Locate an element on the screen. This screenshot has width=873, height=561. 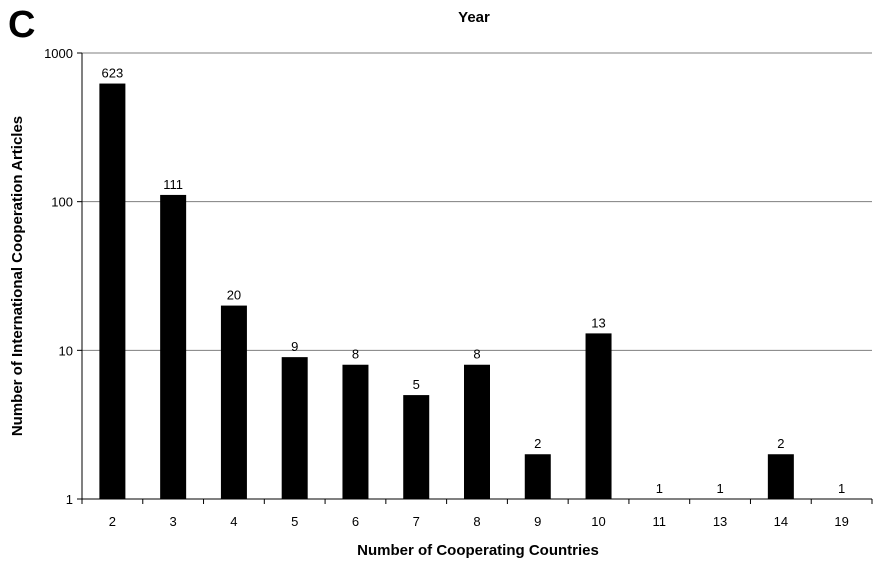
data-label: 9 is located at coordinates (294, 346).